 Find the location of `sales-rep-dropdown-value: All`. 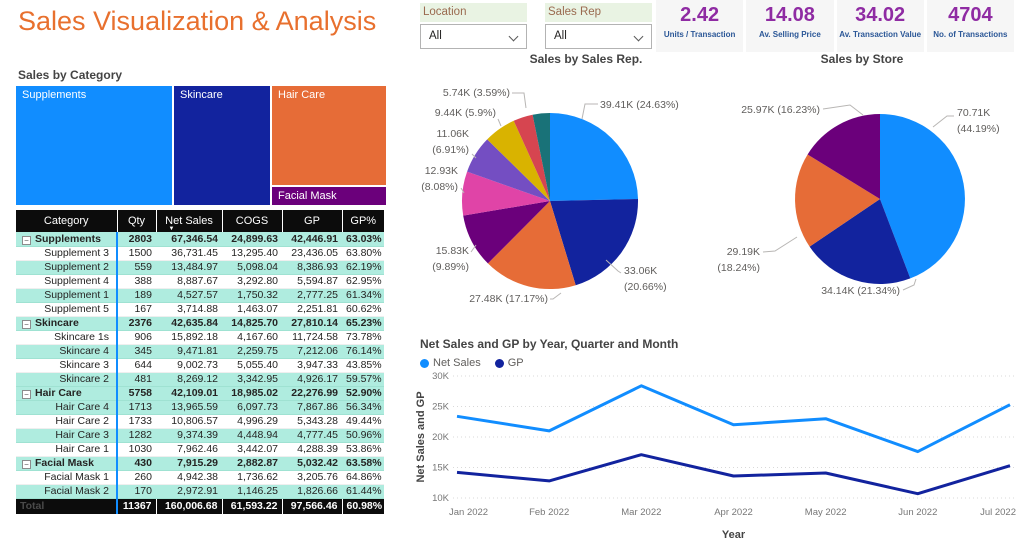

sales-rep-dropdown-value: All is located at coordinates (560, 36).